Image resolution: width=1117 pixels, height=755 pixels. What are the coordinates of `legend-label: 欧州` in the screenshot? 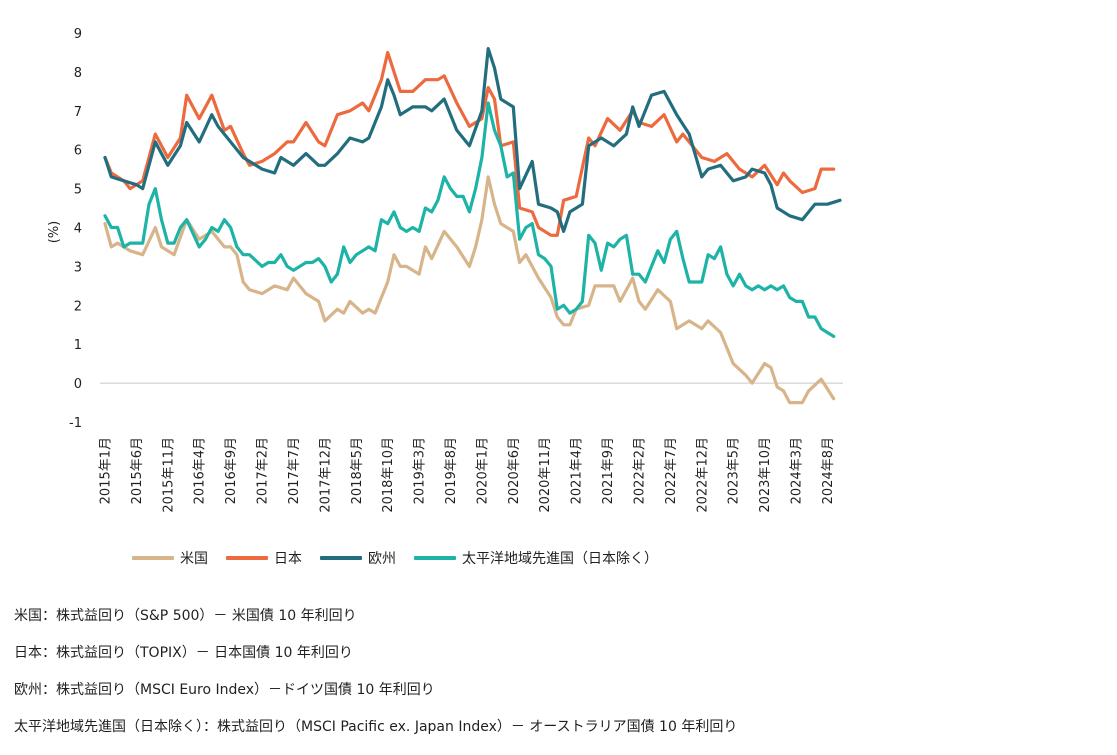 It's located at (382, 559).